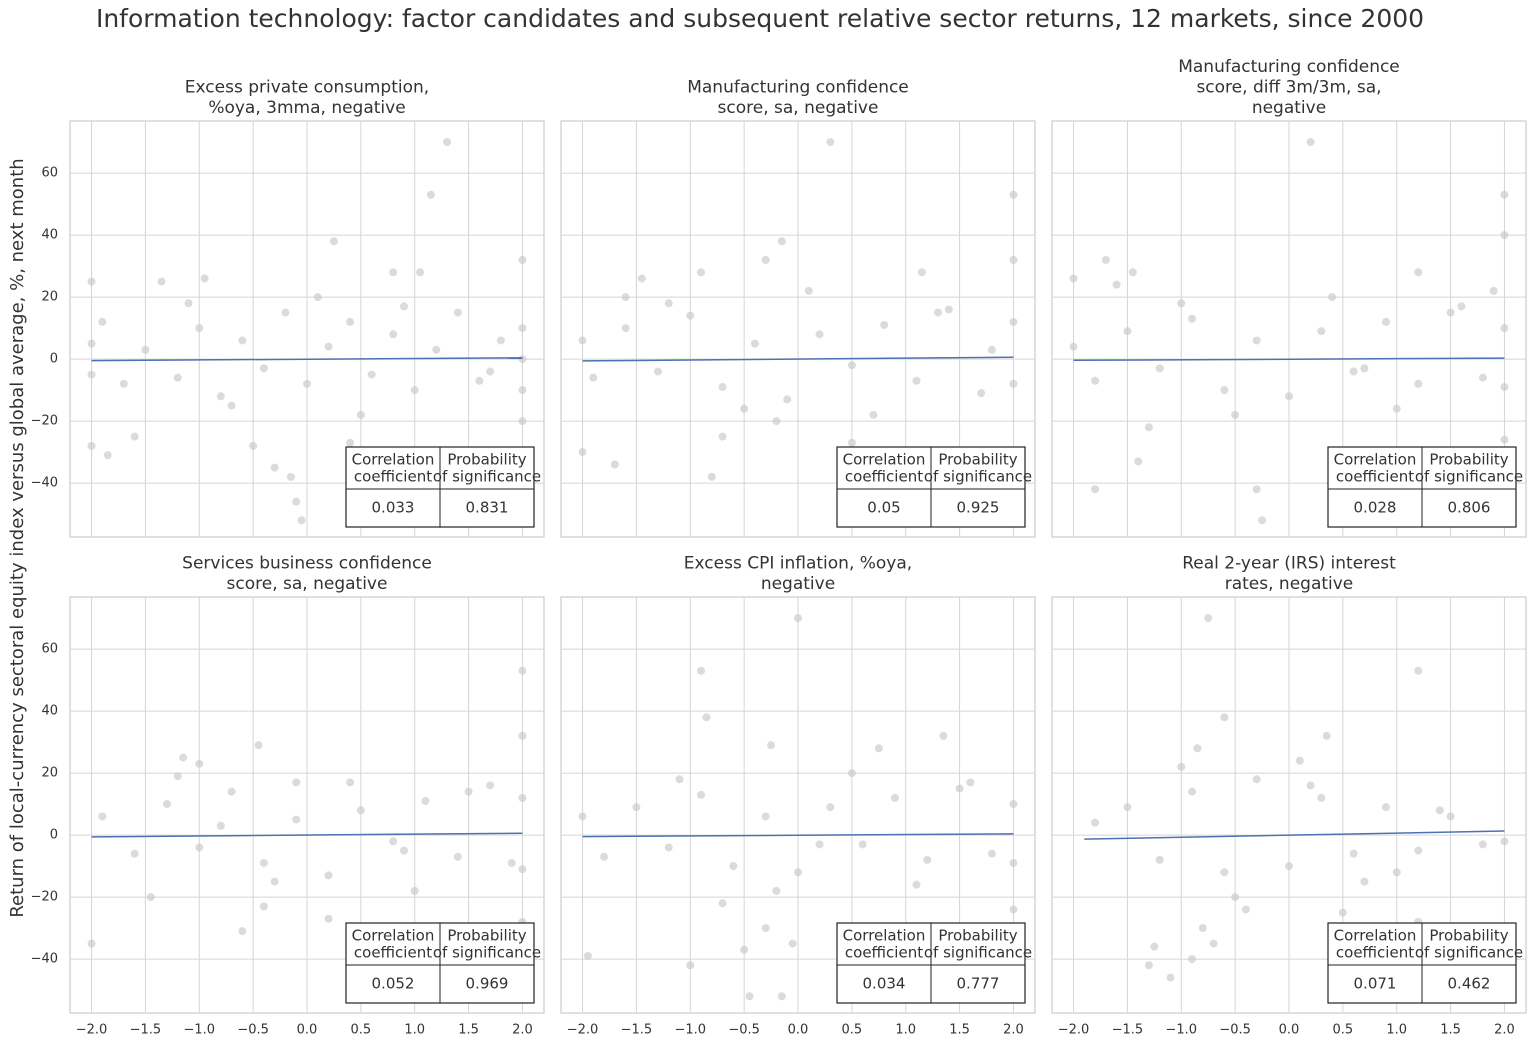  Describe the element at coordinates (146, 1030) in the screenshot. I see `x-tick-label: −1.5` at that location.